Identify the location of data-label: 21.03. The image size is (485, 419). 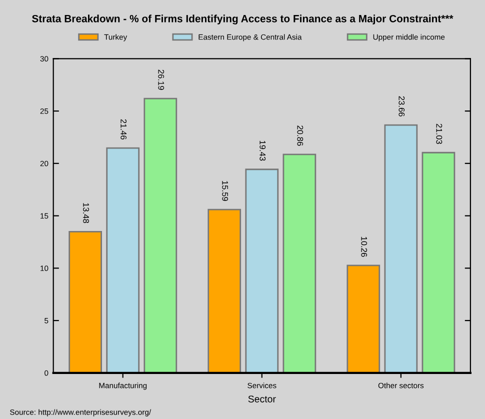
(439, 134).